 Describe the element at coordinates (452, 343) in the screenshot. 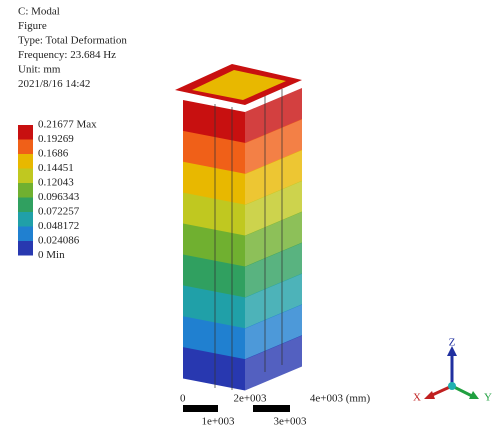

I see `triad-label: Z` at that location.